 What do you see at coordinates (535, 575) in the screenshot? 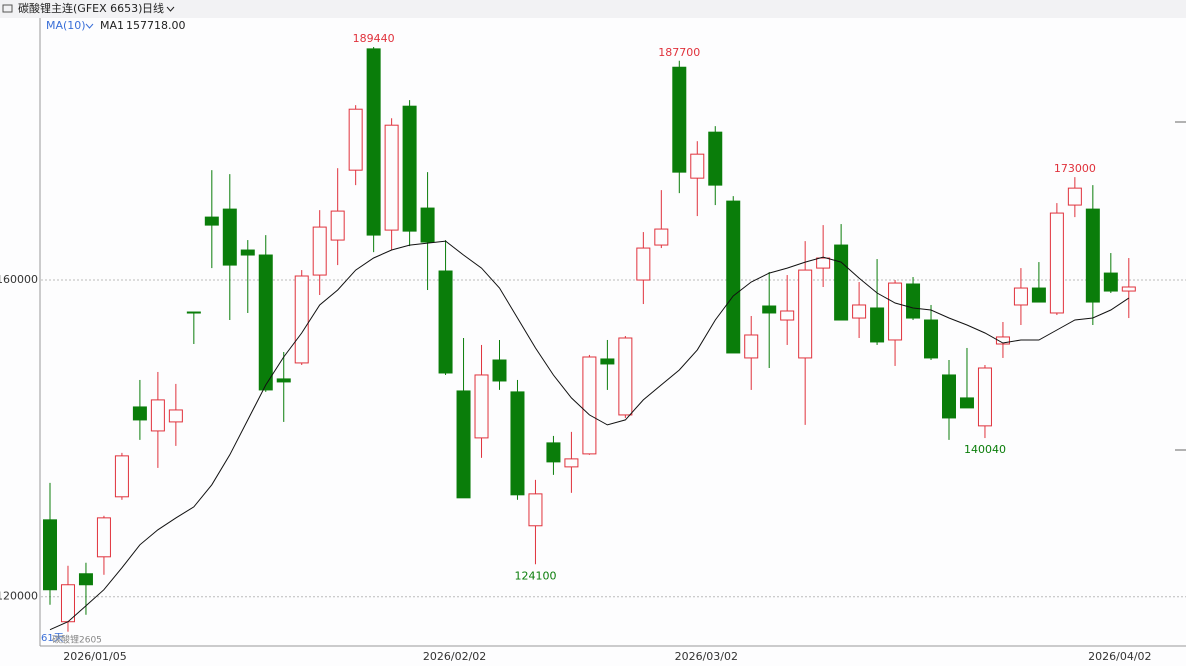
I see `low-label: 124100` at bounding box center [535, 575].